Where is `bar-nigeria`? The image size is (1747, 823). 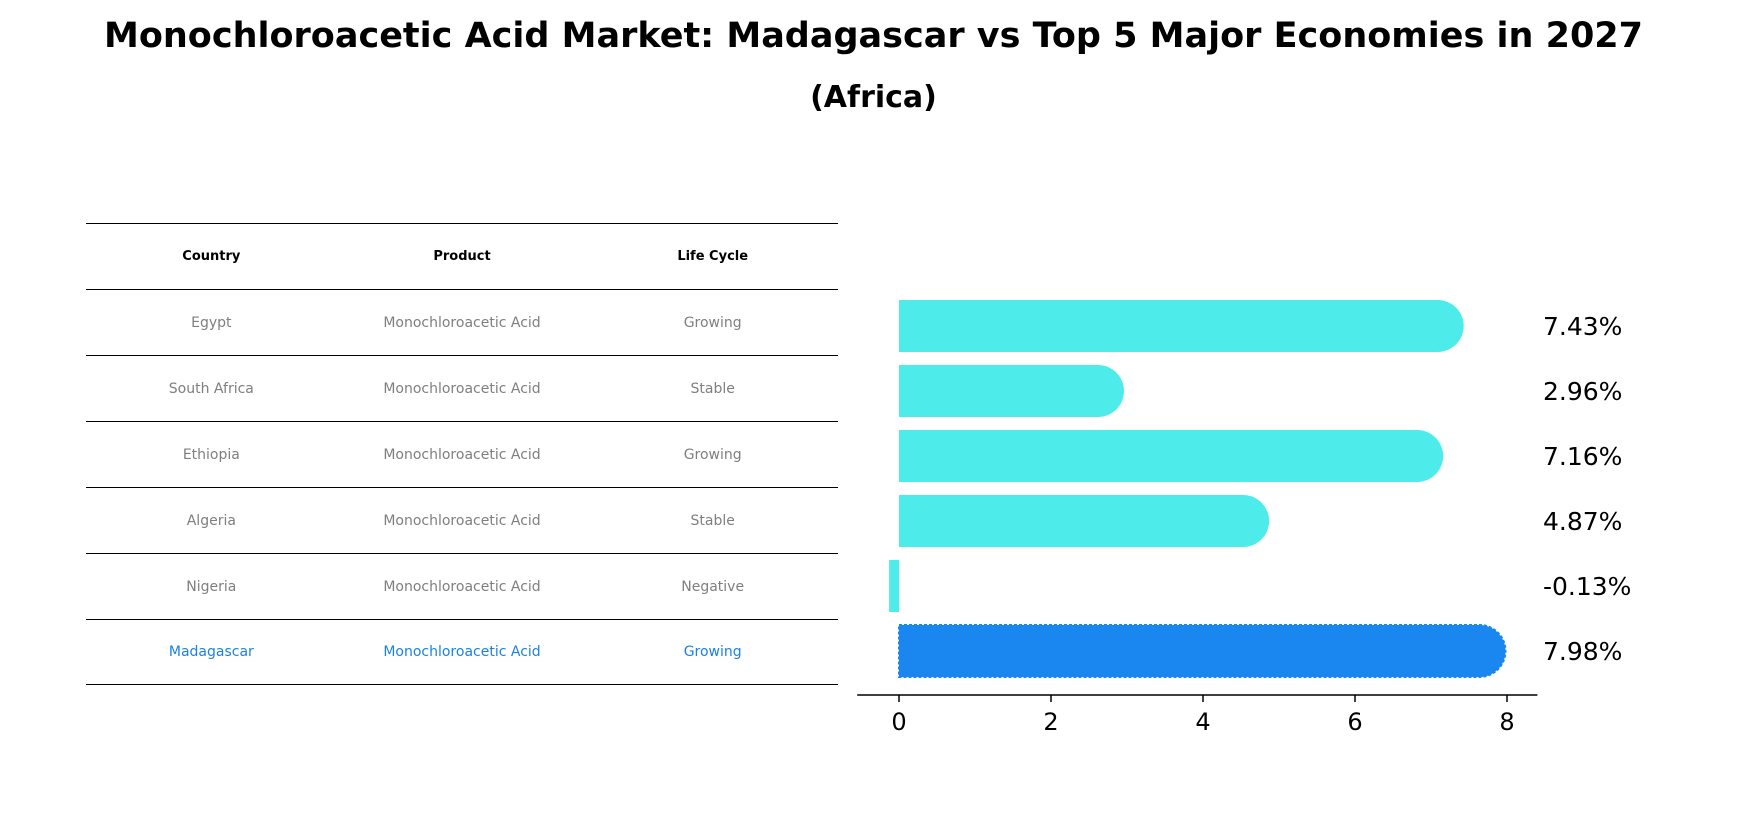
bar-nigeria is located at coordinates (894, 586).